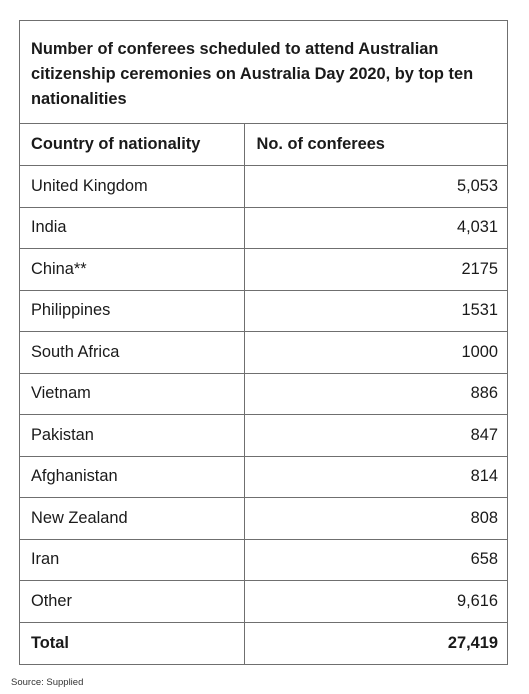  Describe the element at coordinates (375, 145) in the screenshot. I see `header-conferees: No. of conferees` at that location.